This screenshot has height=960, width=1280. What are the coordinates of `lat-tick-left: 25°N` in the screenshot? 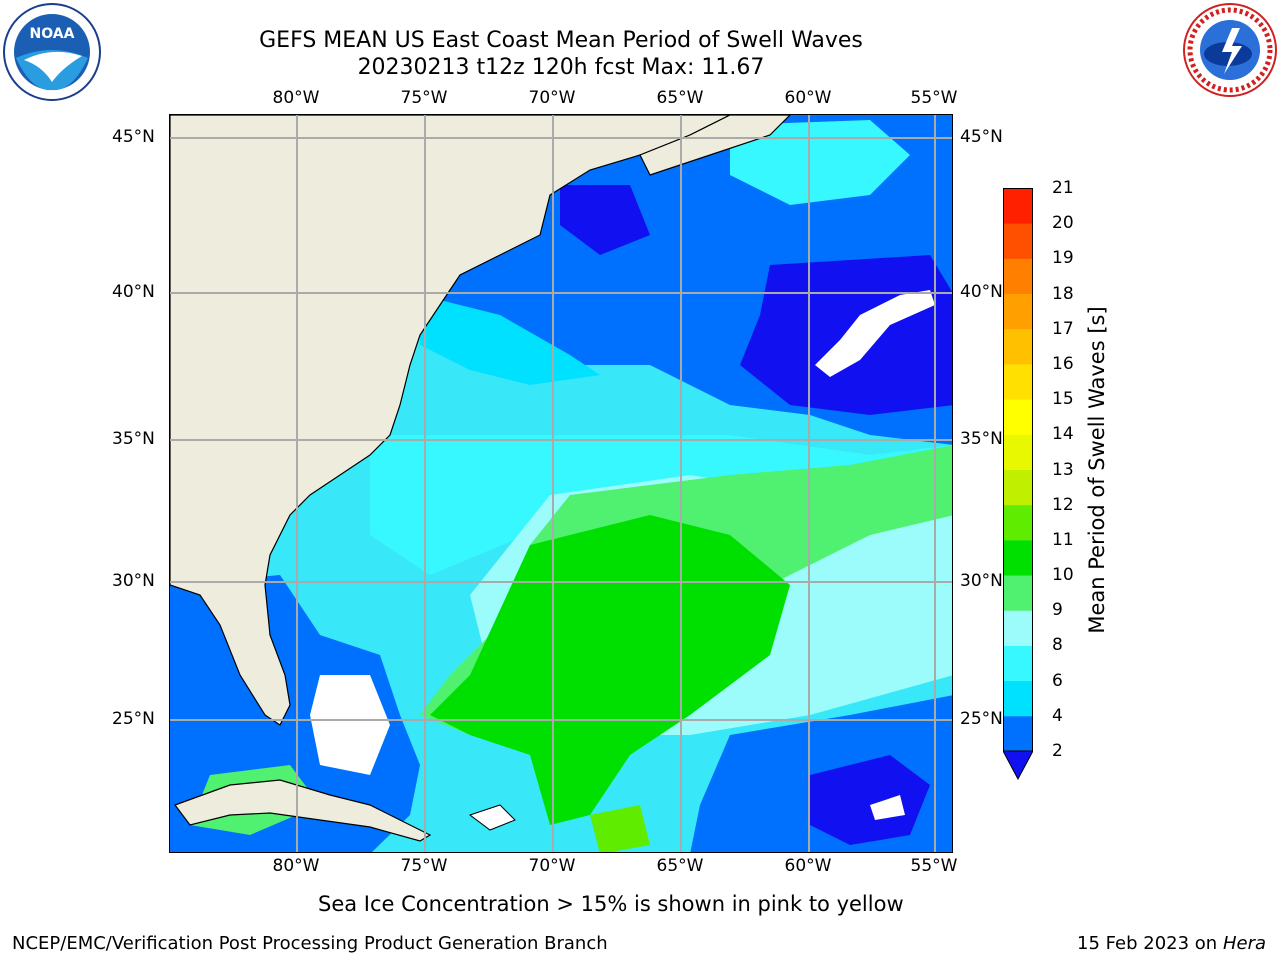 It's located at (133, 719).